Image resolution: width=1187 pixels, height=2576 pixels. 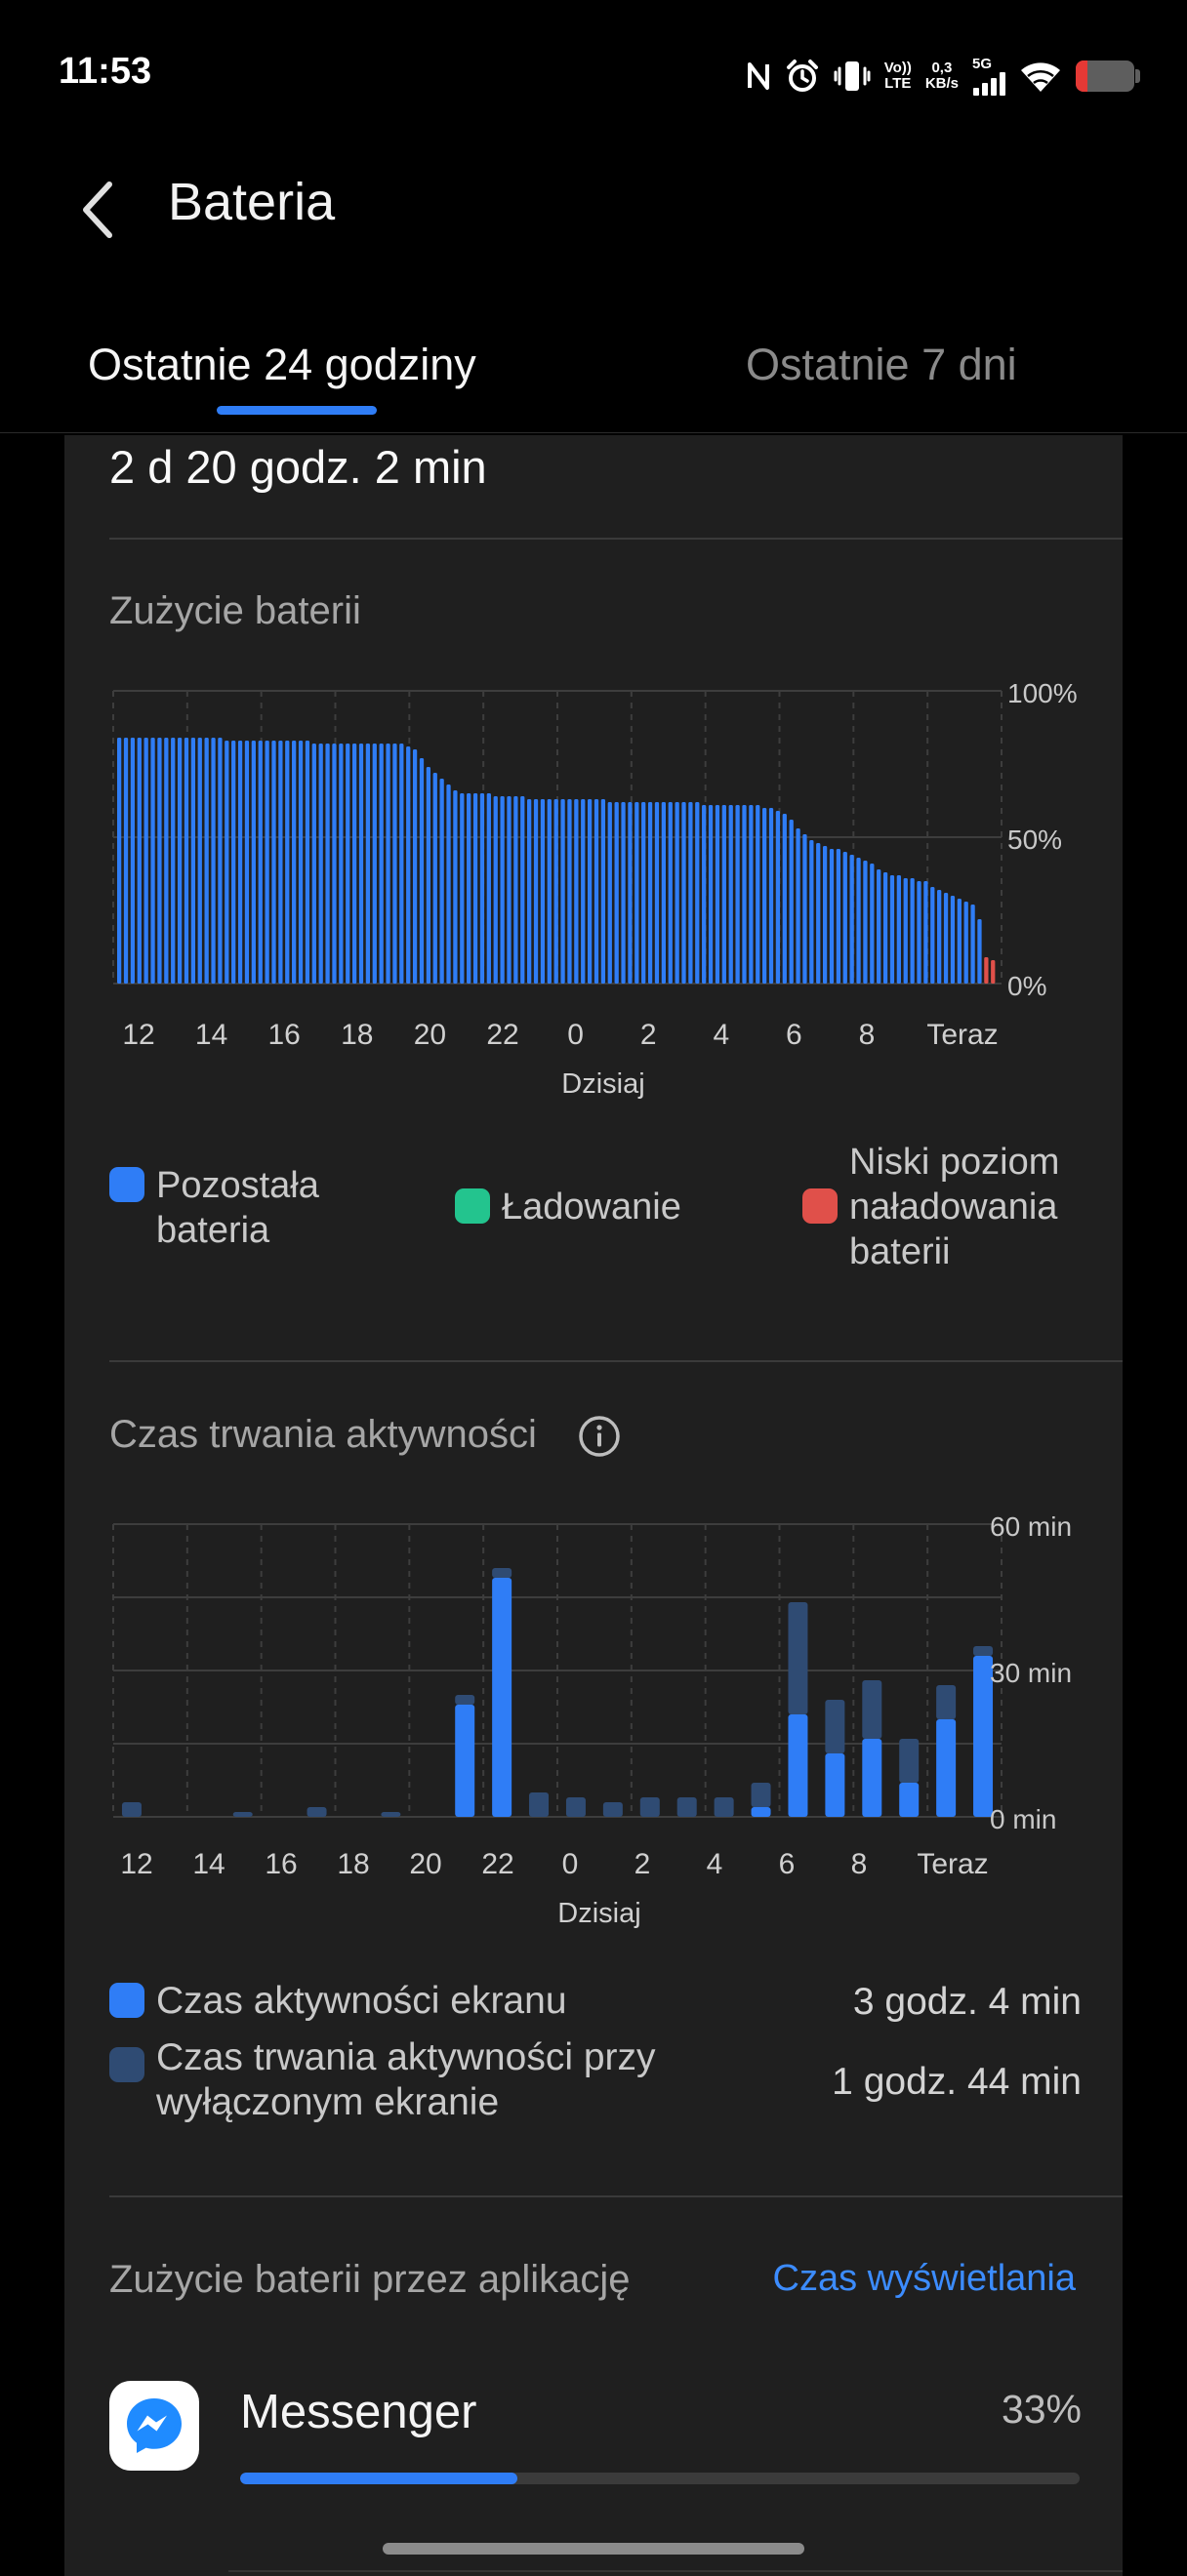 I want to click on volte-icon: Vo)) LTE, so click(x=898, y=76).